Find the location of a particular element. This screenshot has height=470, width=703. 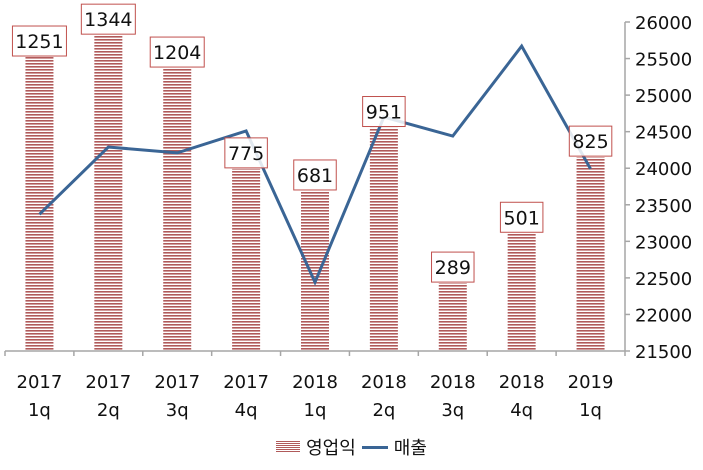

y-tick-label: 22500 is located at coordinates (663, 279).